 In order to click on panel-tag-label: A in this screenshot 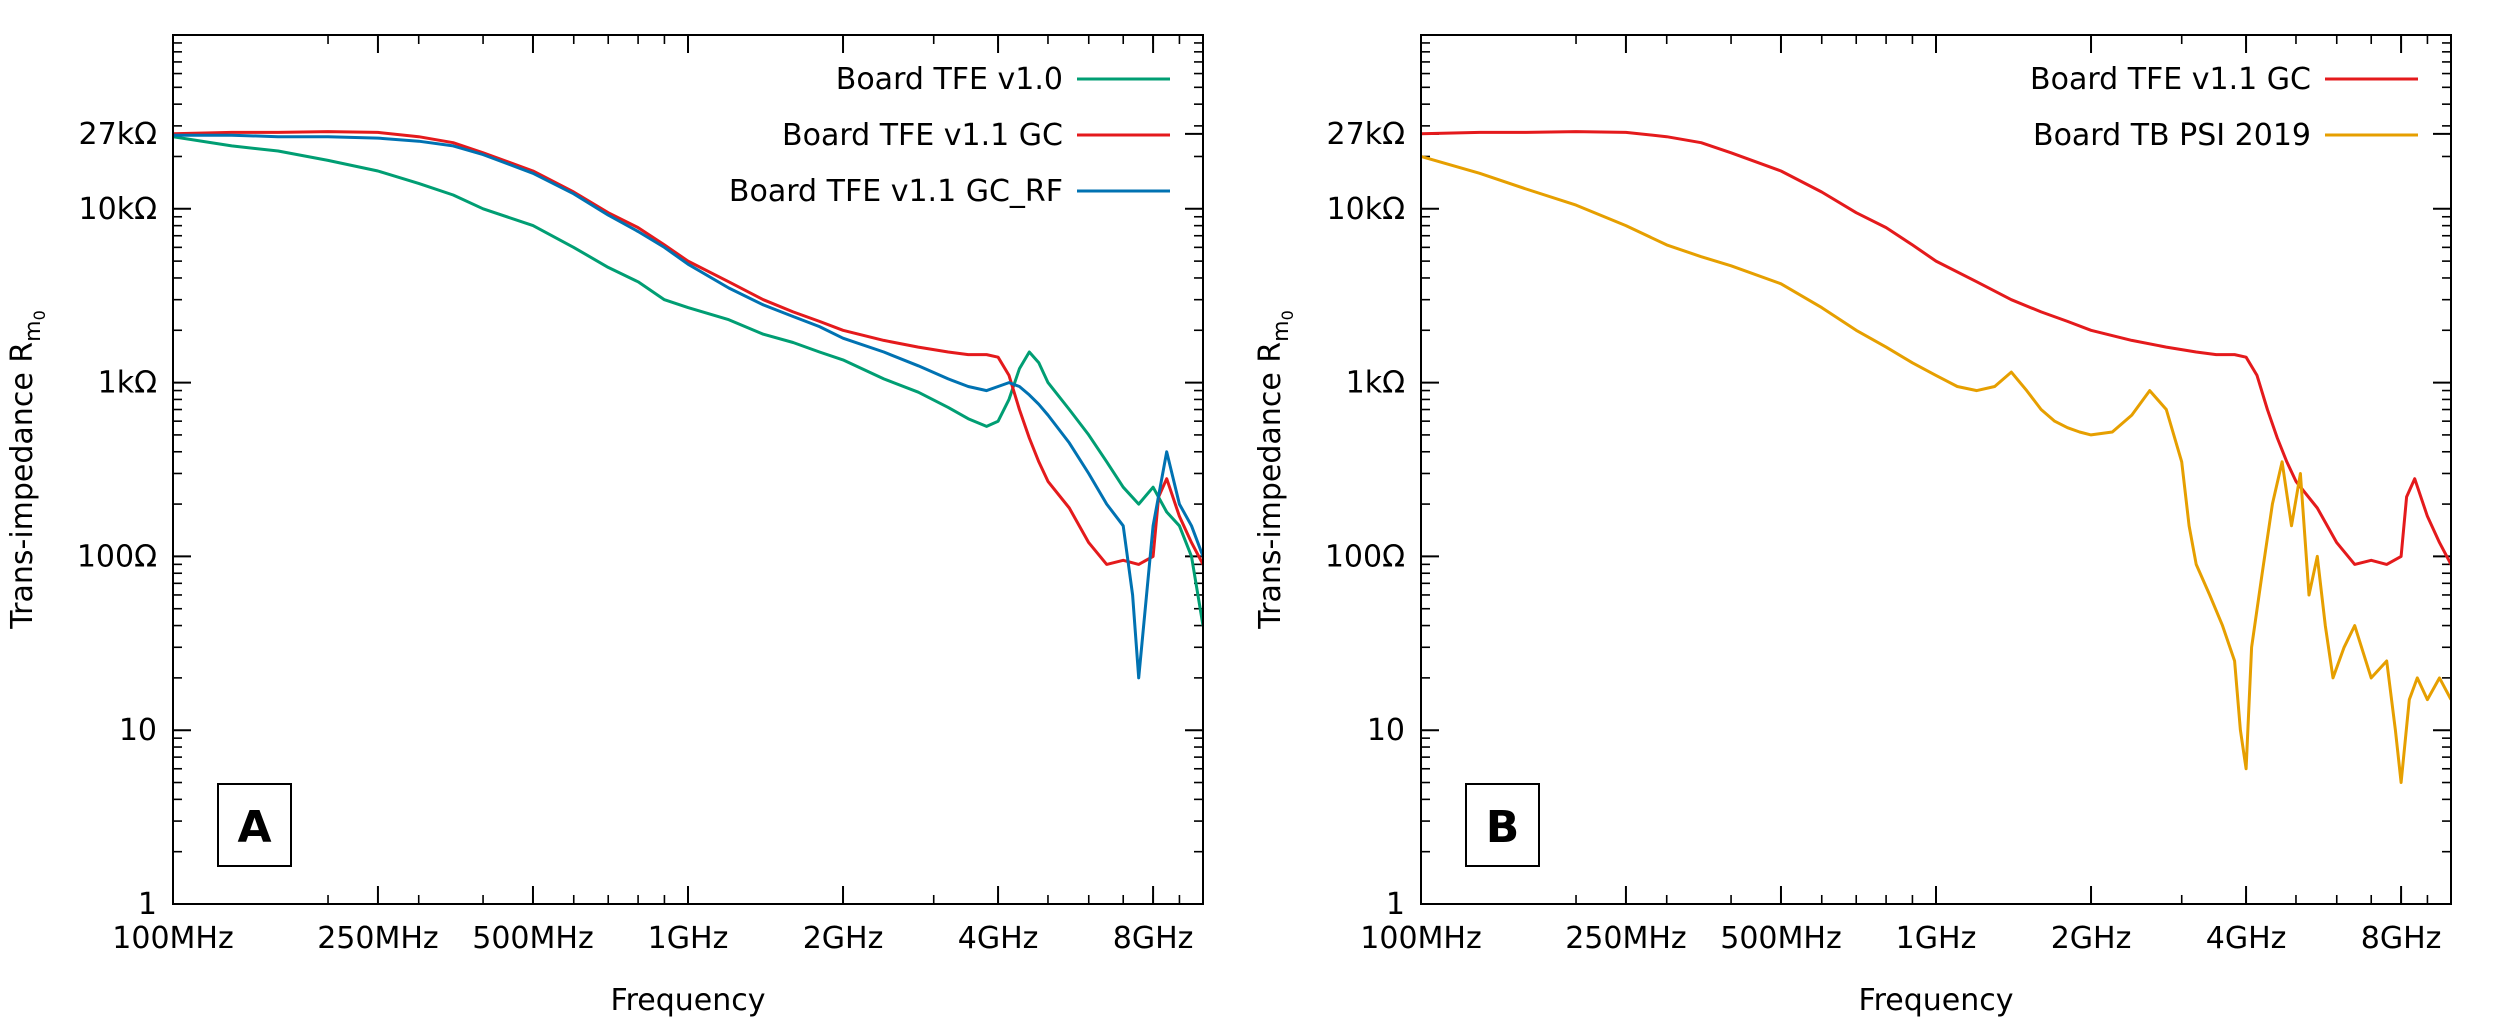, I will do `click(254, 827)`.